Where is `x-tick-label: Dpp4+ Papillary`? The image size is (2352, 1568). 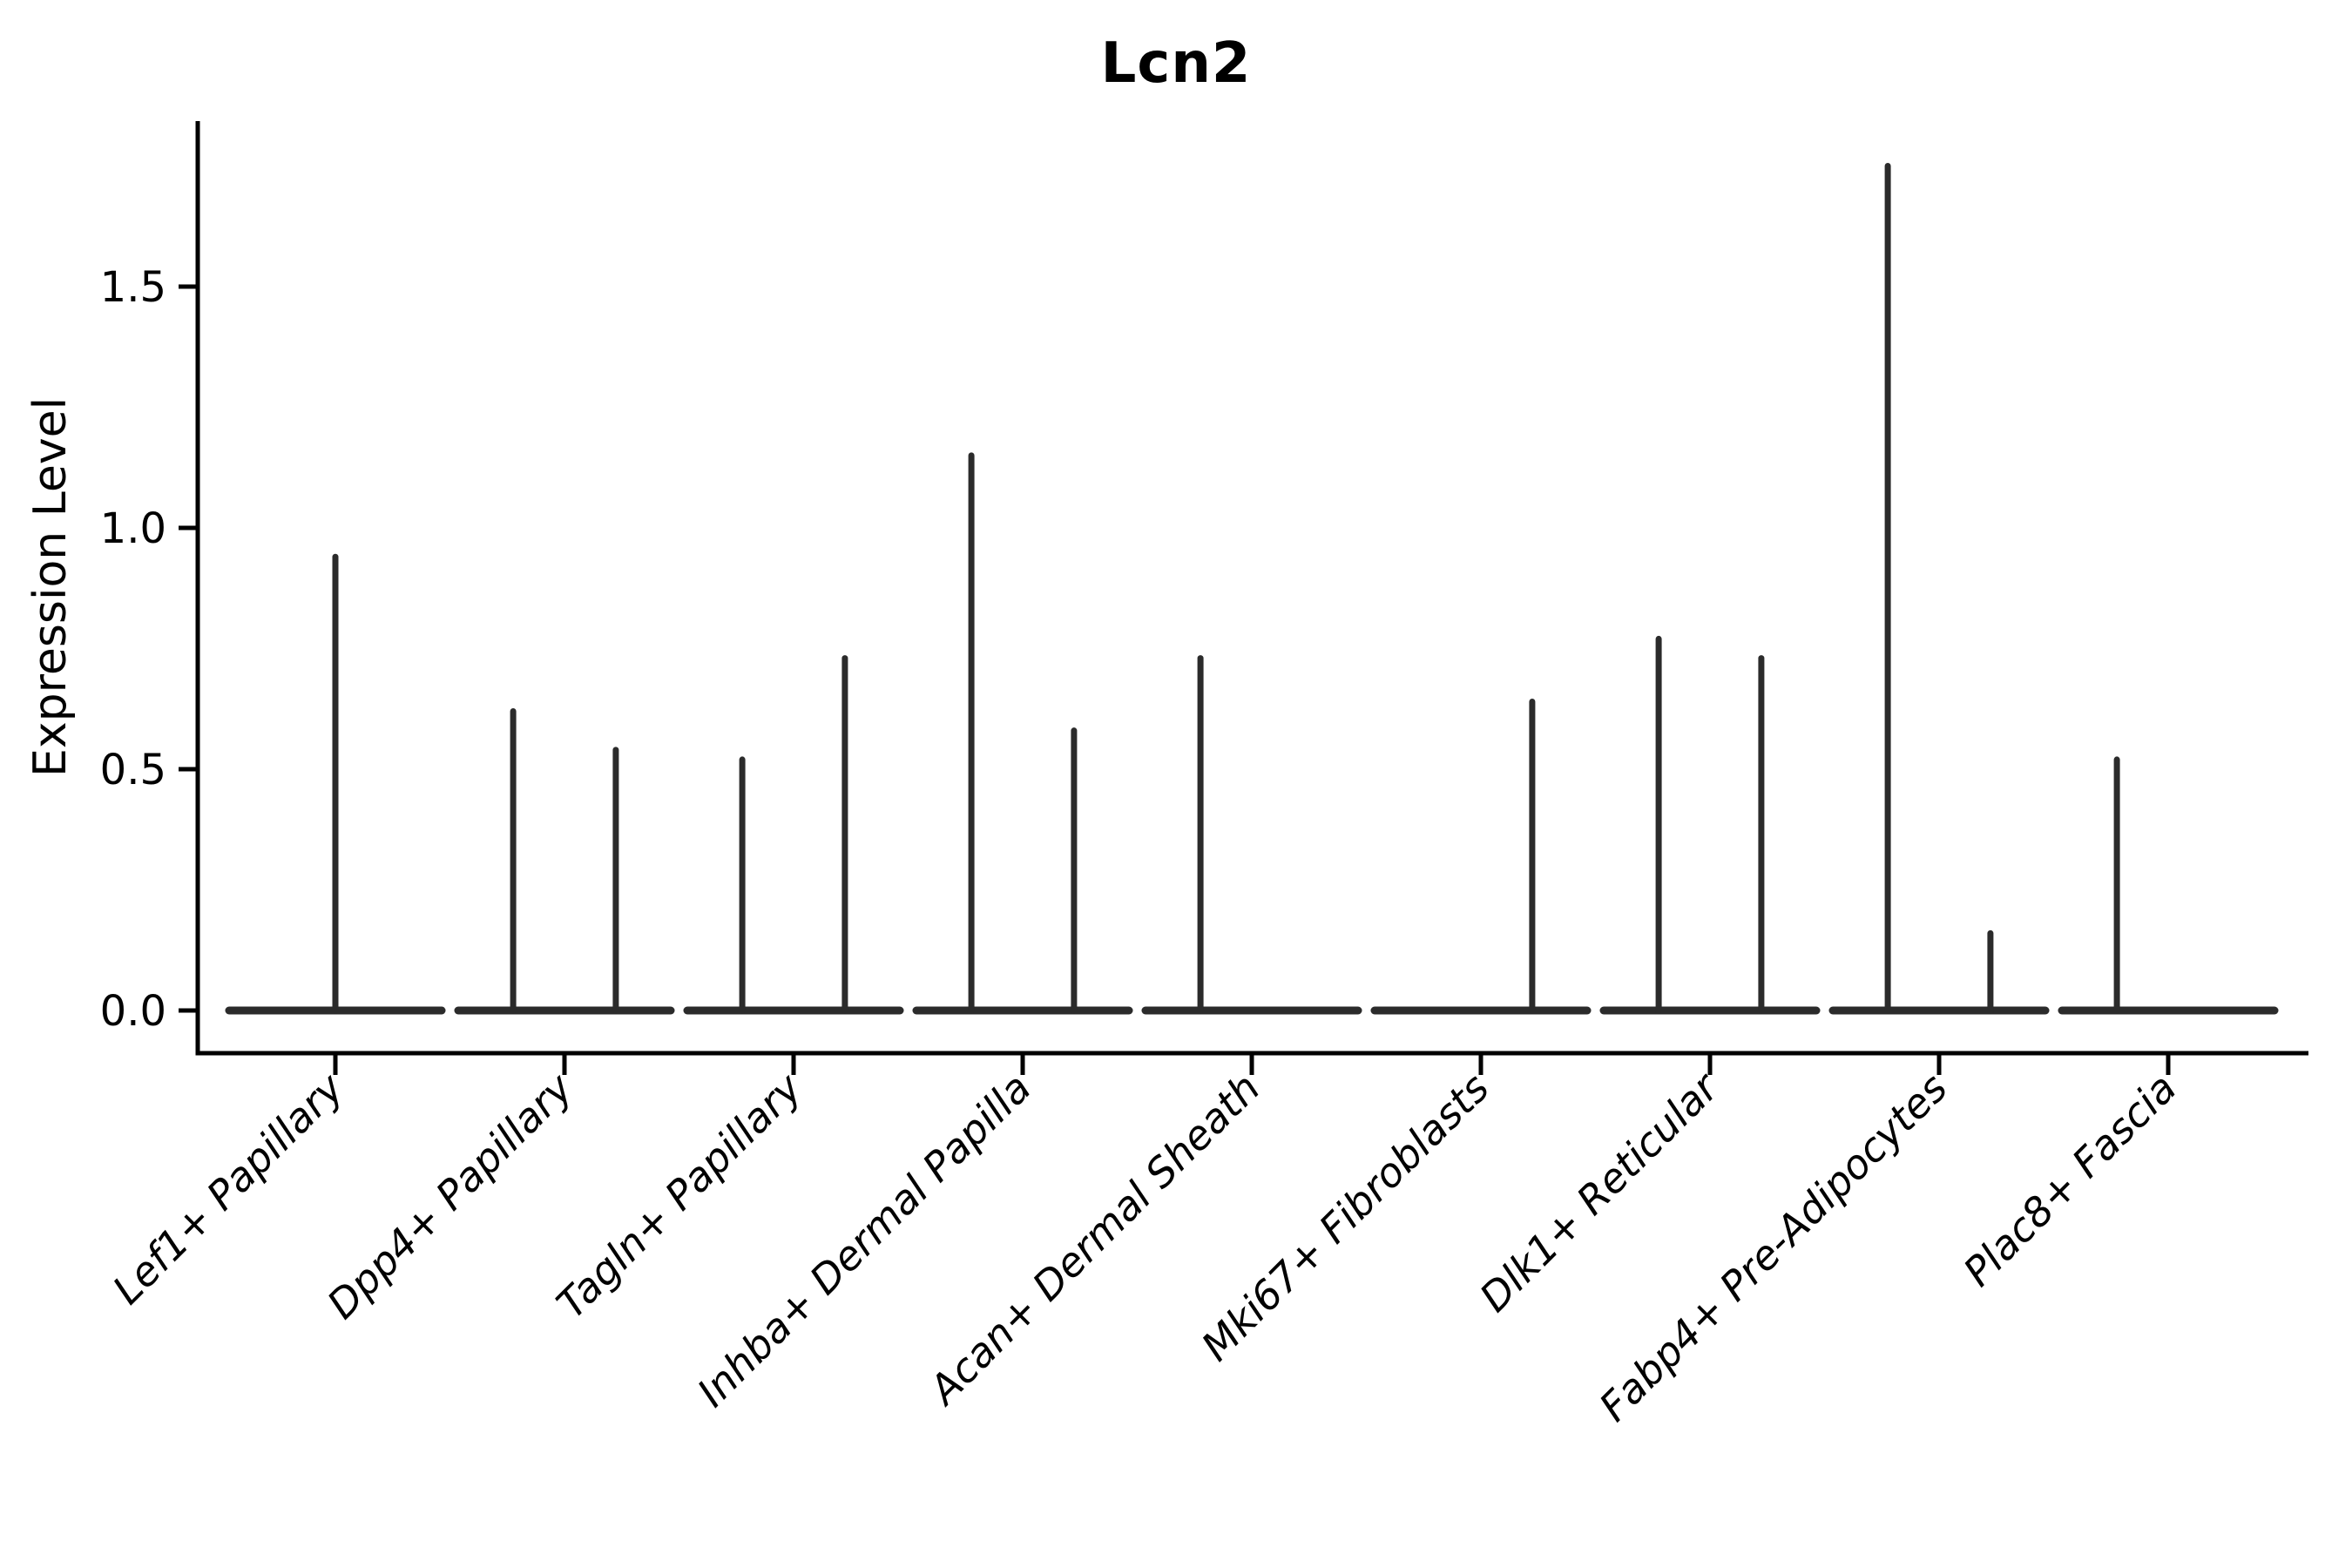
x-tick-label: Dpp4+ Papillary is located at coordinates (450, 1196).